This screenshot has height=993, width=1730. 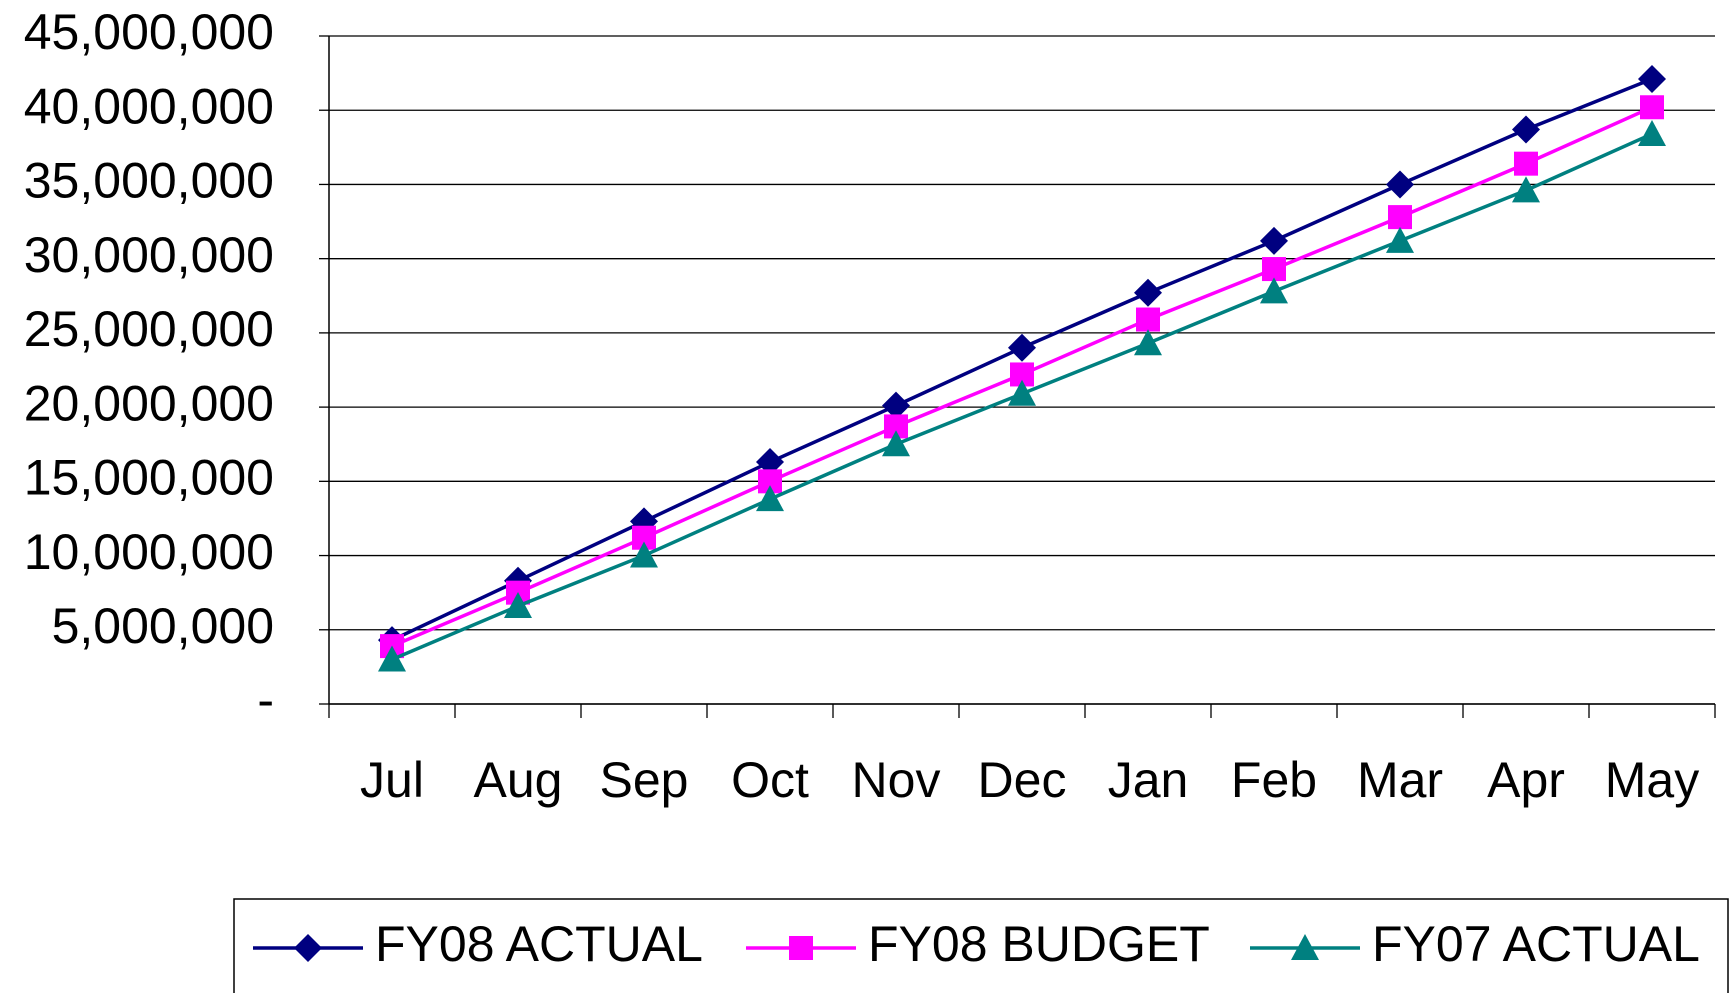 I want to click on x-tick-label: Oct, so click(x=770, y=780).